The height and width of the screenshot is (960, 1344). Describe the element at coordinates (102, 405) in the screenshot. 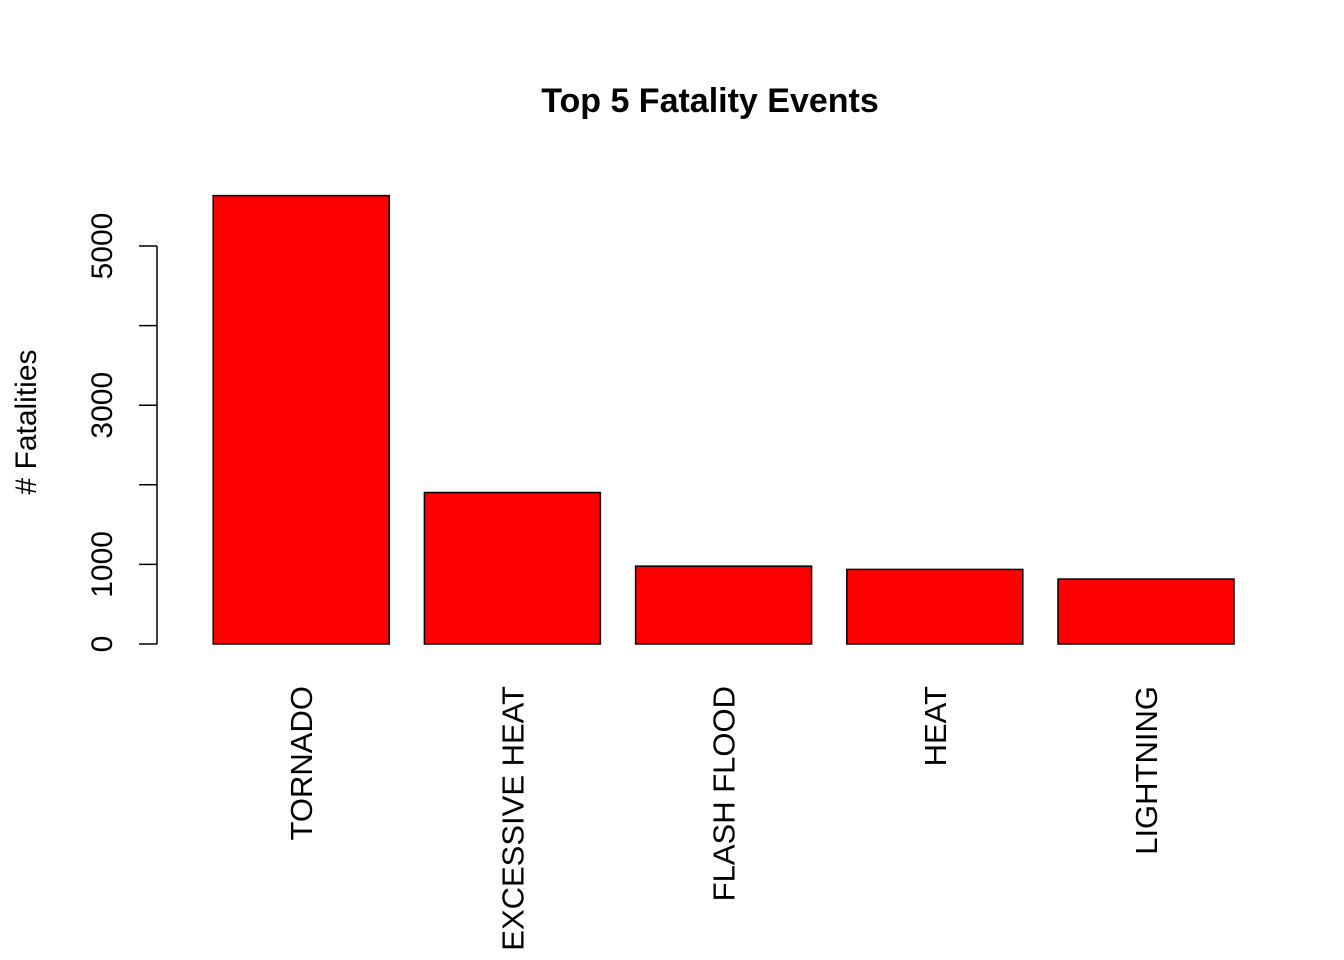

I see `y-tick-label: 3000` at that location.